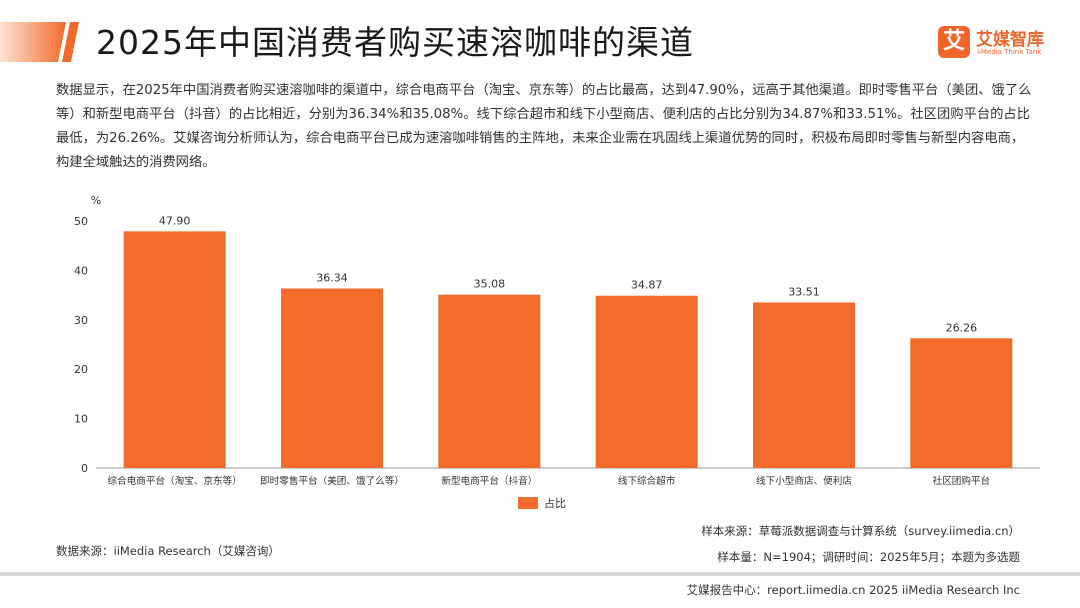  Describe the element at coordinates (81, 369) in the screenshot. I see `y-tick-label: 20` at that location.